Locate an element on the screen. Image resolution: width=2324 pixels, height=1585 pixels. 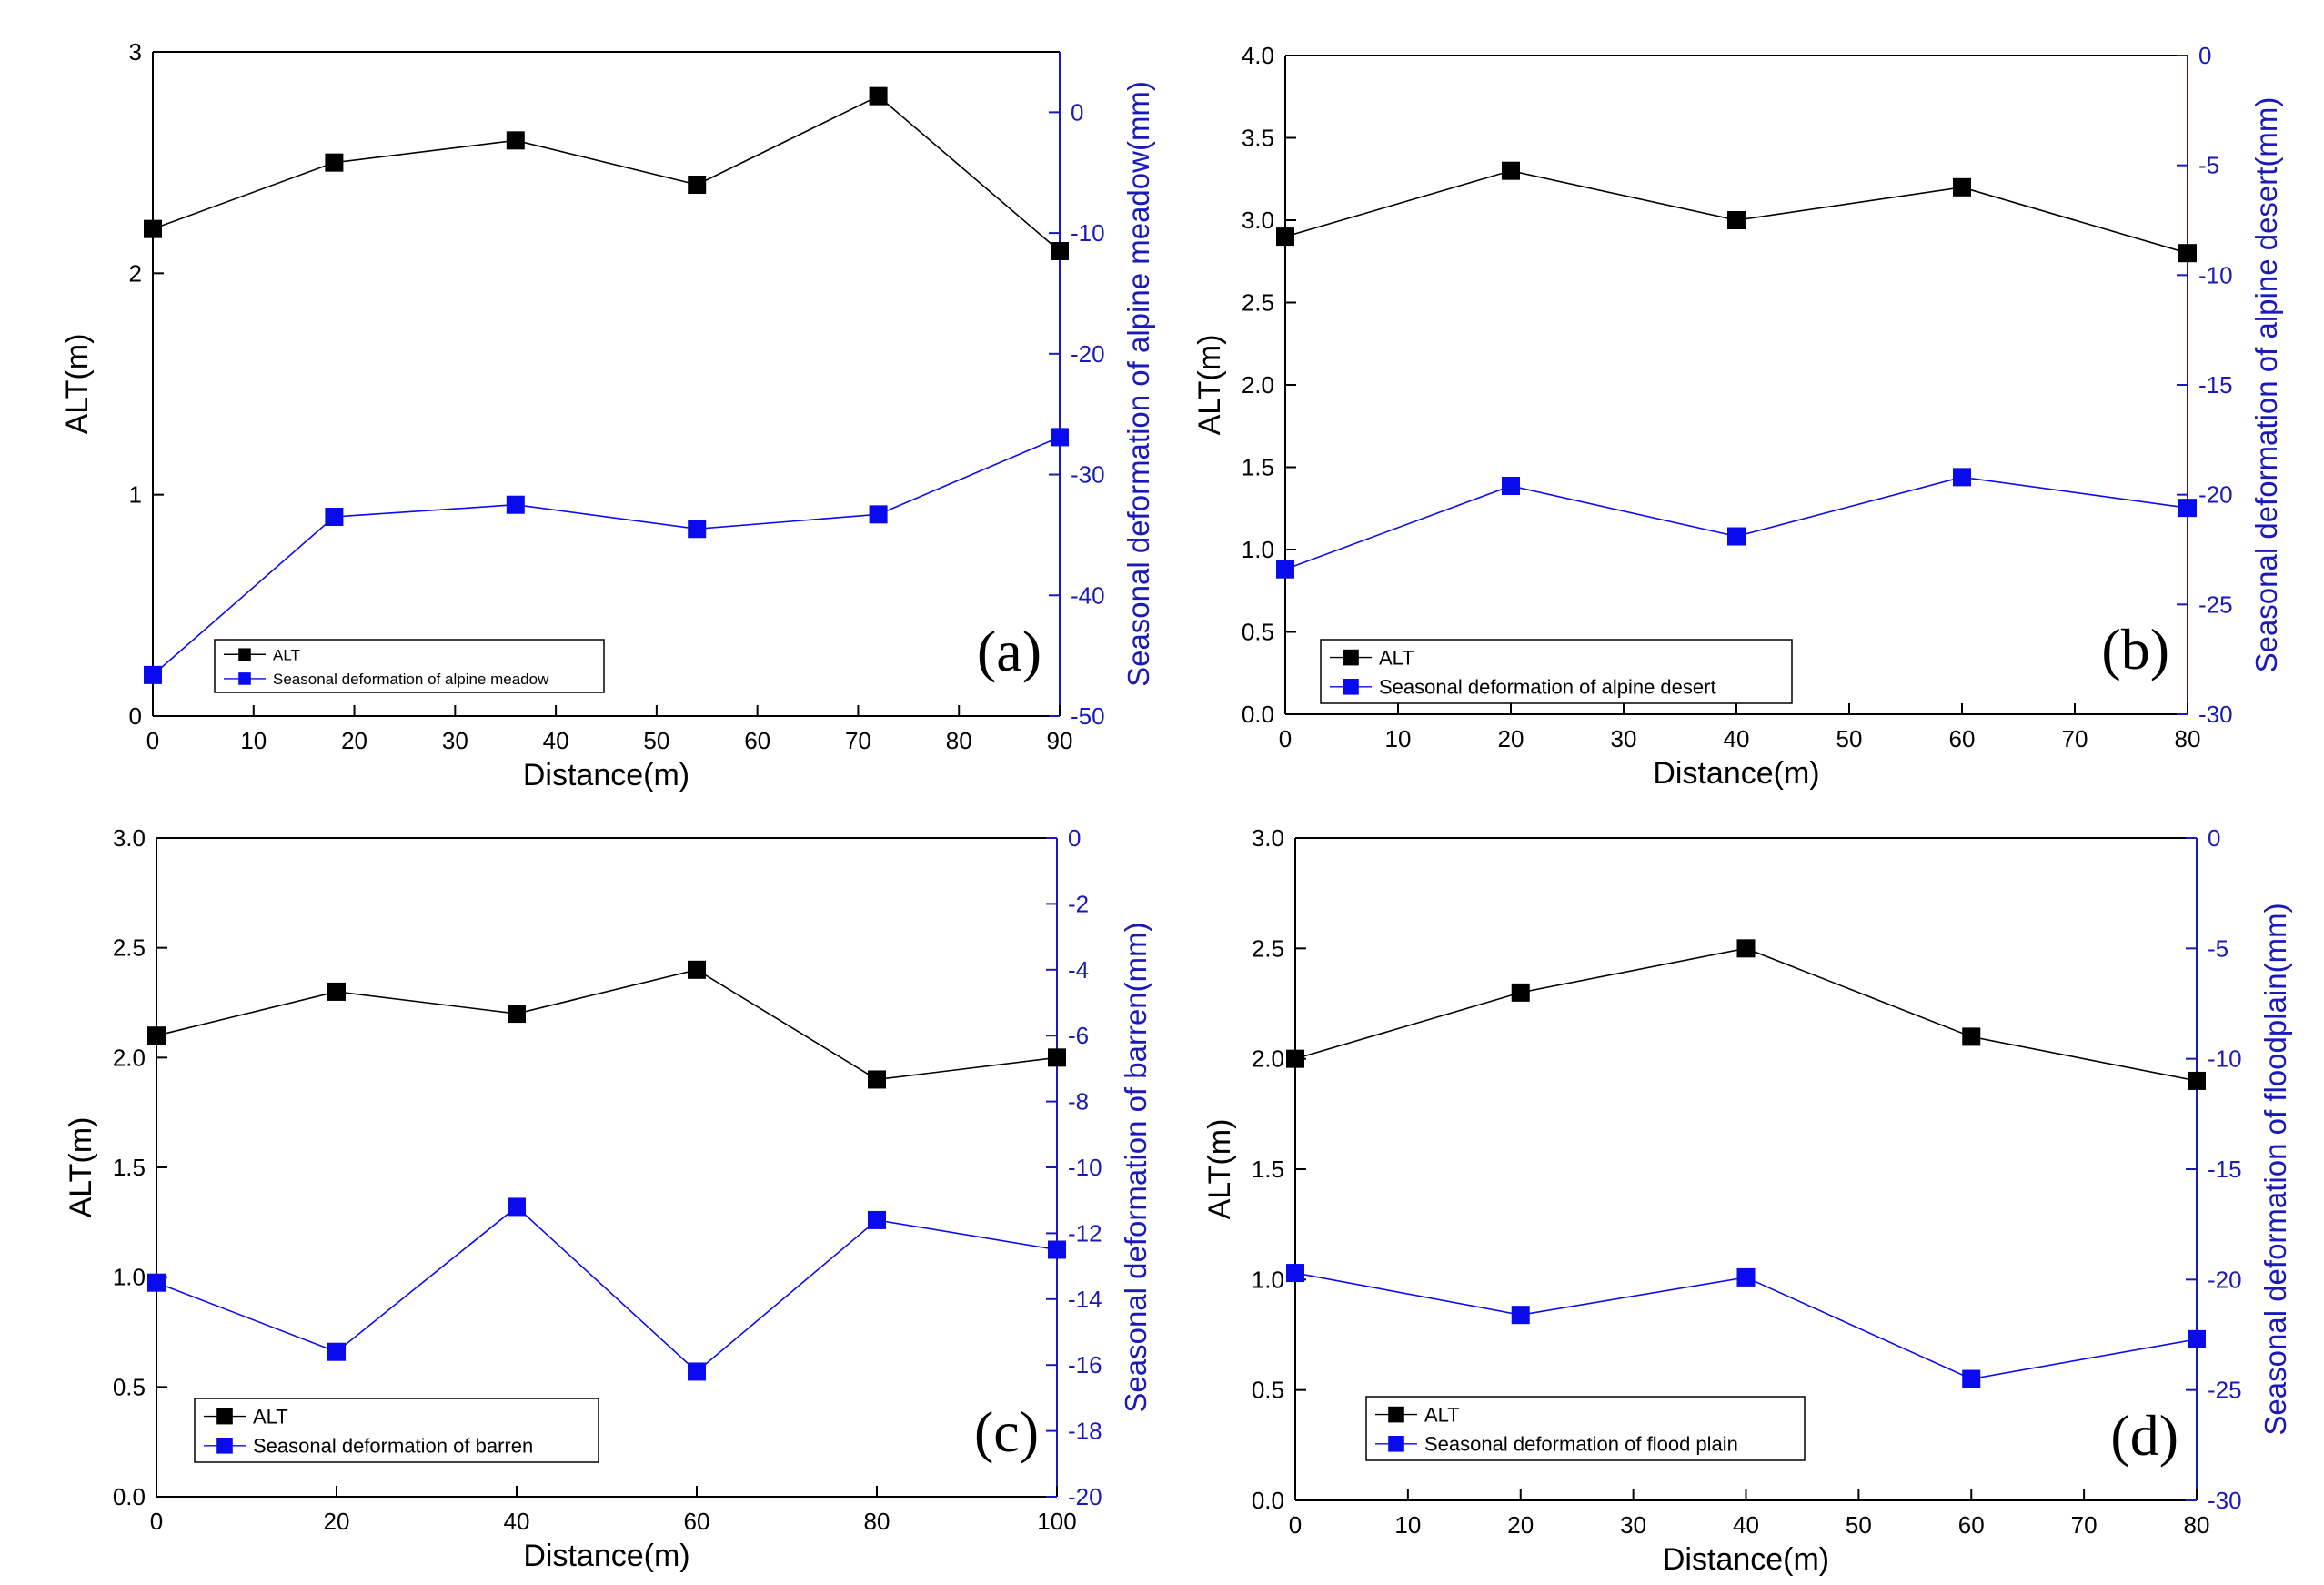
y-right-axis-title: Seasonal deformation of floodplain(mm) is located at coordinates (2275, 1169).